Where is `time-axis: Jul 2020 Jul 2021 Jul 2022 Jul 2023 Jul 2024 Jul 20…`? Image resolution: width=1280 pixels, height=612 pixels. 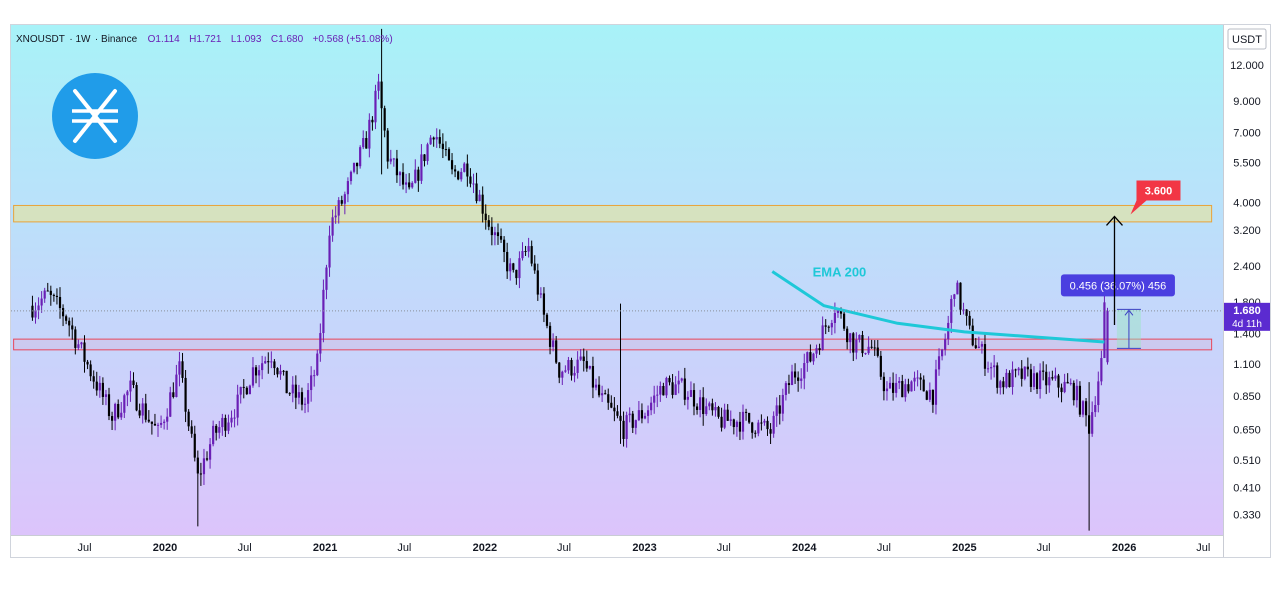
time-axis: Jul 2020 Jul 2021 Jul 2022 Jul 2023 Jul 2024 Jul 20… is located at coordinates (643, 548).